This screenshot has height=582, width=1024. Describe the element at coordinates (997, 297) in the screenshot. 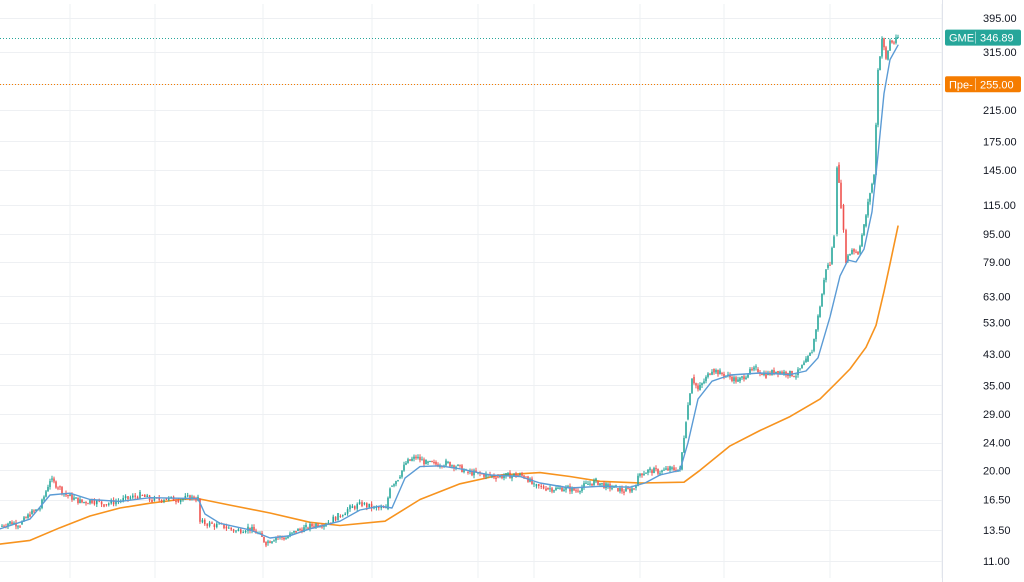

I see `y-tick-label: 63.00` at that location.